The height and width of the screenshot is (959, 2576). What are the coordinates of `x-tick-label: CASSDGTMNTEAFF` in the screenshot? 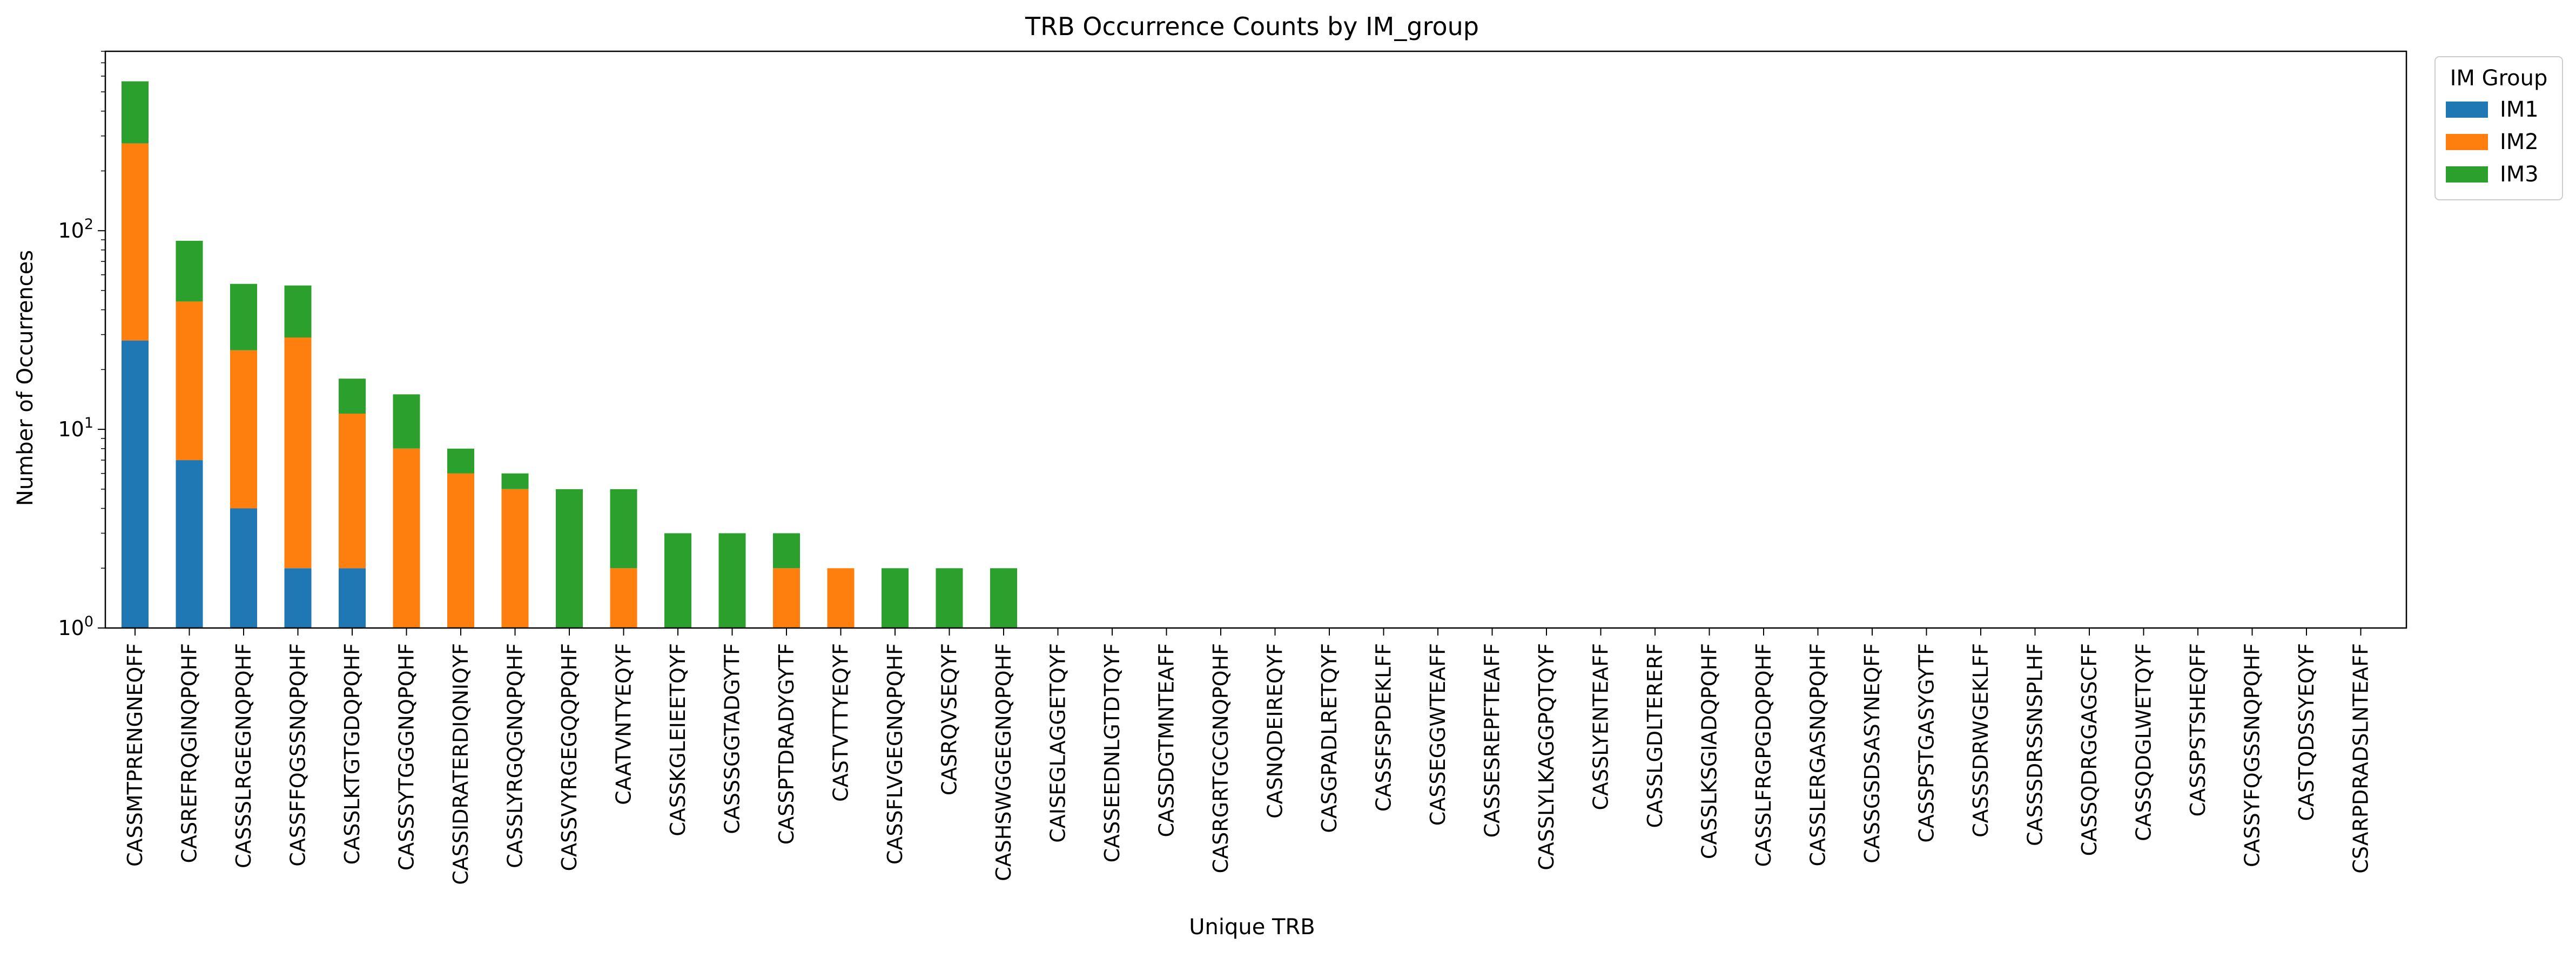 It's located at (1167, 740).